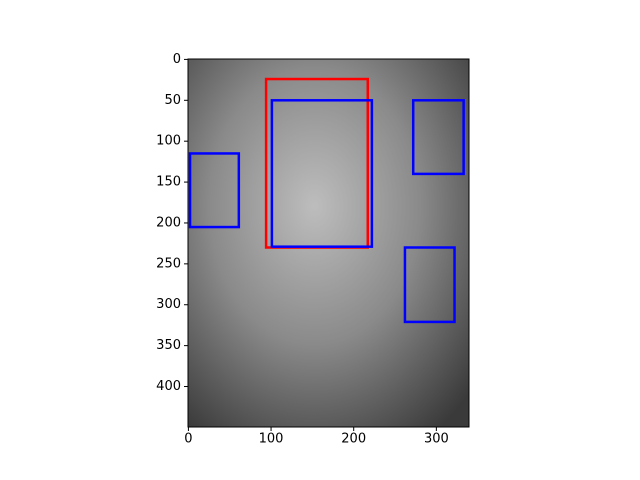  I want to click on y-tick-label: 150, so click(168, 182).